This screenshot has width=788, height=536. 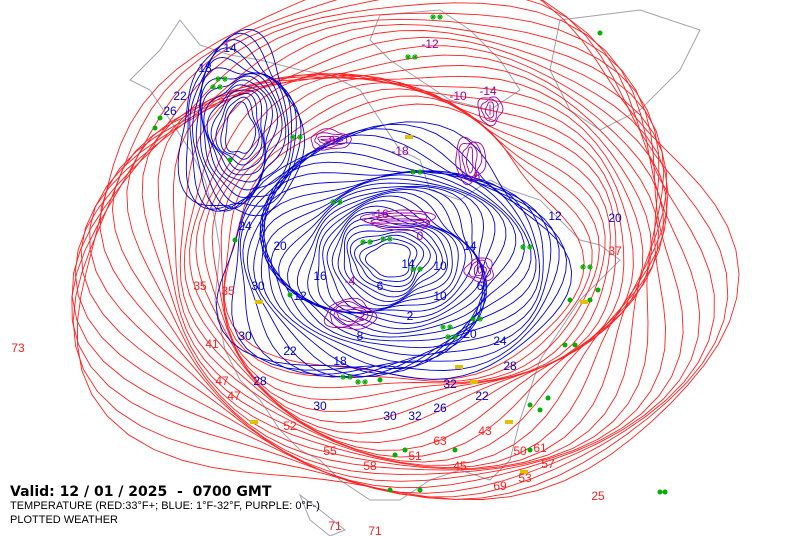 I want to click on isotherm-label: -4, so click(x=350, y=281).